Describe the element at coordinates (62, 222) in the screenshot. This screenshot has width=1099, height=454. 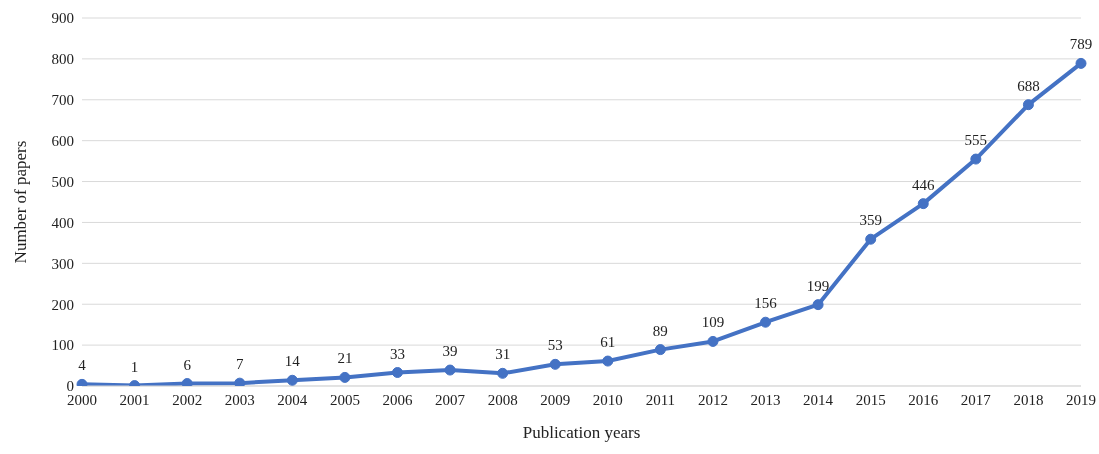
I see `y-tick-label: 400` at that location.